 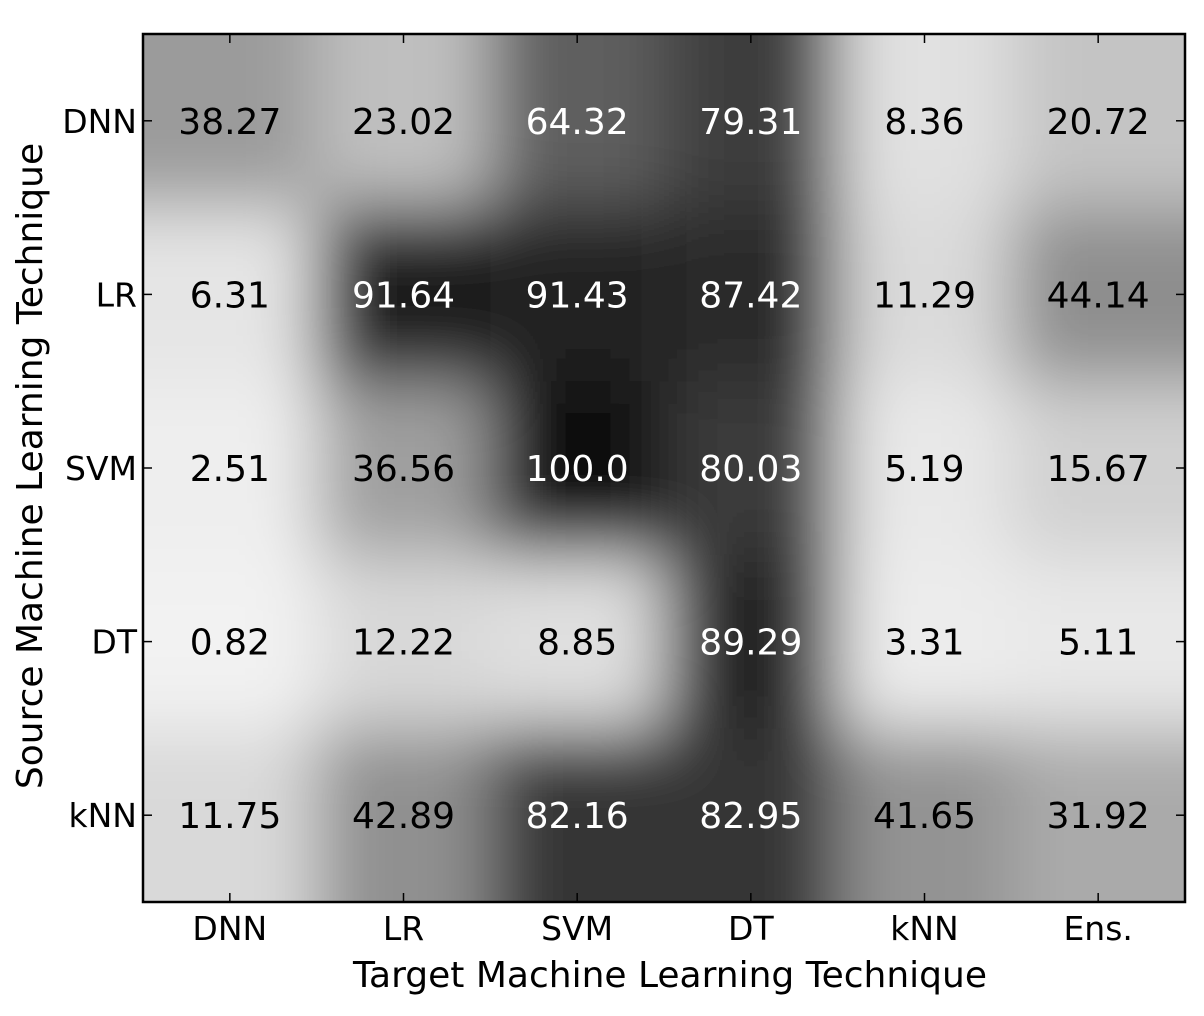 I want to click on x-tick-label: LR, so click(x=403, y=928).